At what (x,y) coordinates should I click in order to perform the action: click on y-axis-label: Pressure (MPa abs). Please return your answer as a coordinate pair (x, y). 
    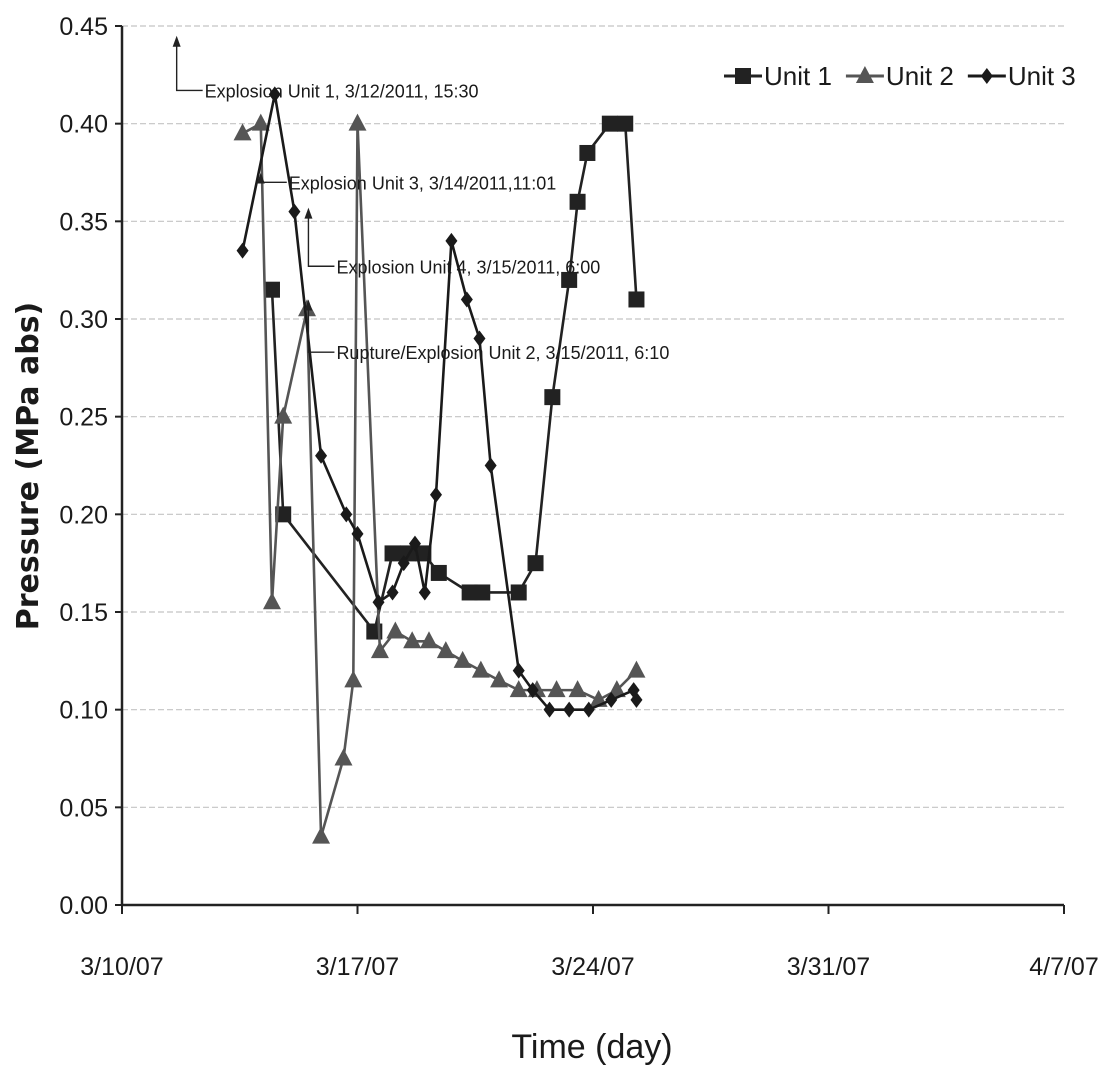
    Looking at the image, I should click on (28, 466).